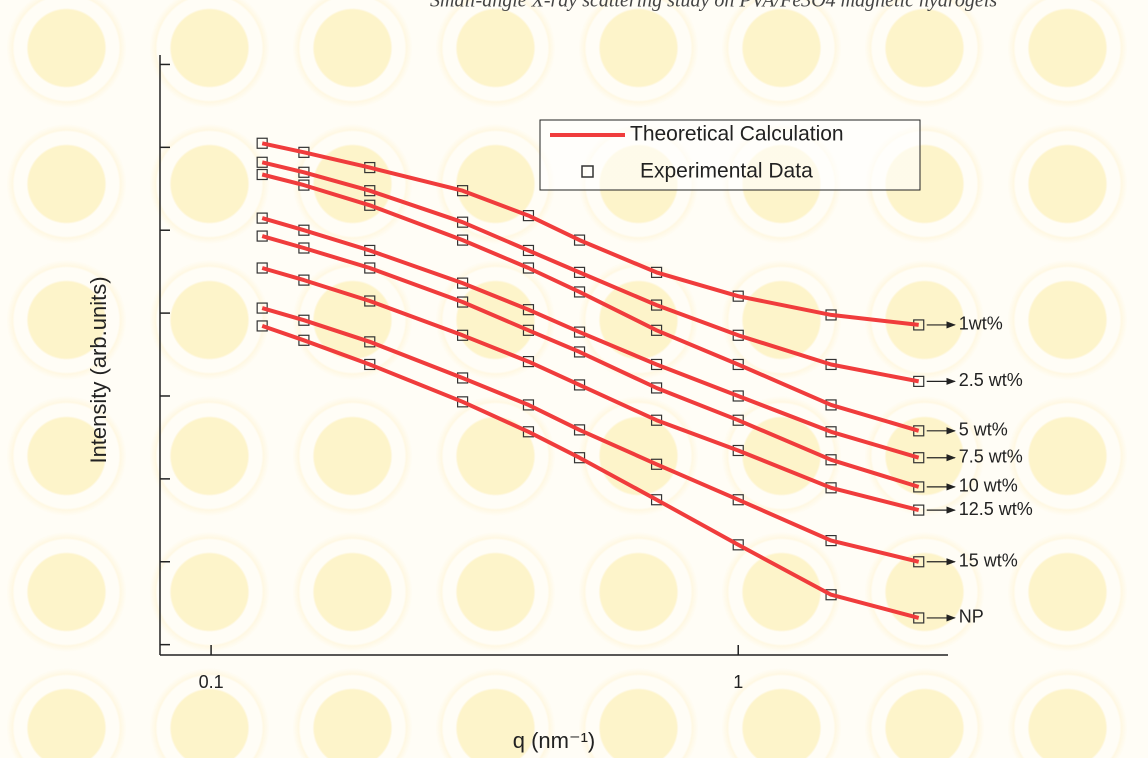 Image resolution: width=1148 pixels, height=758 pixels. What do you see at coordinates (587, 171) in the screenshot?
I see `legend-square` at bounding box center [587, 171].